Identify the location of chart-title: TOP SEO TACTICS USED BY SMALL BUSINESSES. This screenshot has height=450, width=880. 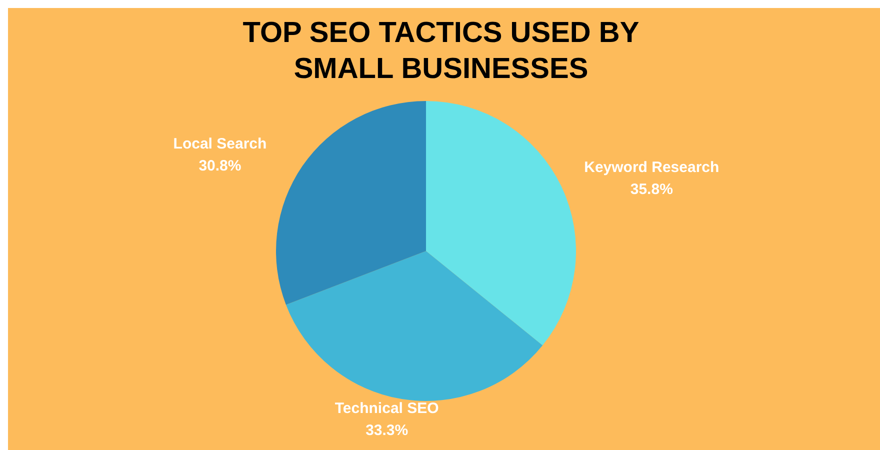
(441, 51).